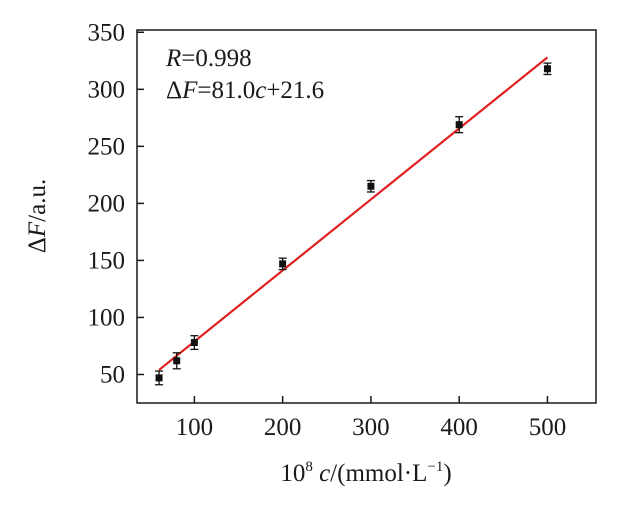 The height and width of the screenshot is (507, 623). Describe the element at coordinates (260, 90) in the screenshot. I see `eq-var-c: c` at that location.